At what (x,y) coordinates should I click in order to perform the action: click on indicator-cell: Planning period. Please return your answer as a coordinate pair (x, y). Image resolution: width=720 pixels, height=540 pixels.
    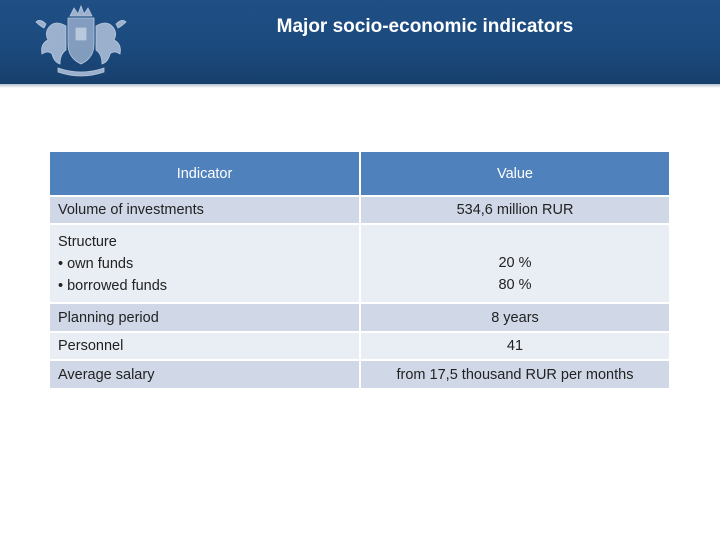
    Looking at the image, I should click on (205, 317).